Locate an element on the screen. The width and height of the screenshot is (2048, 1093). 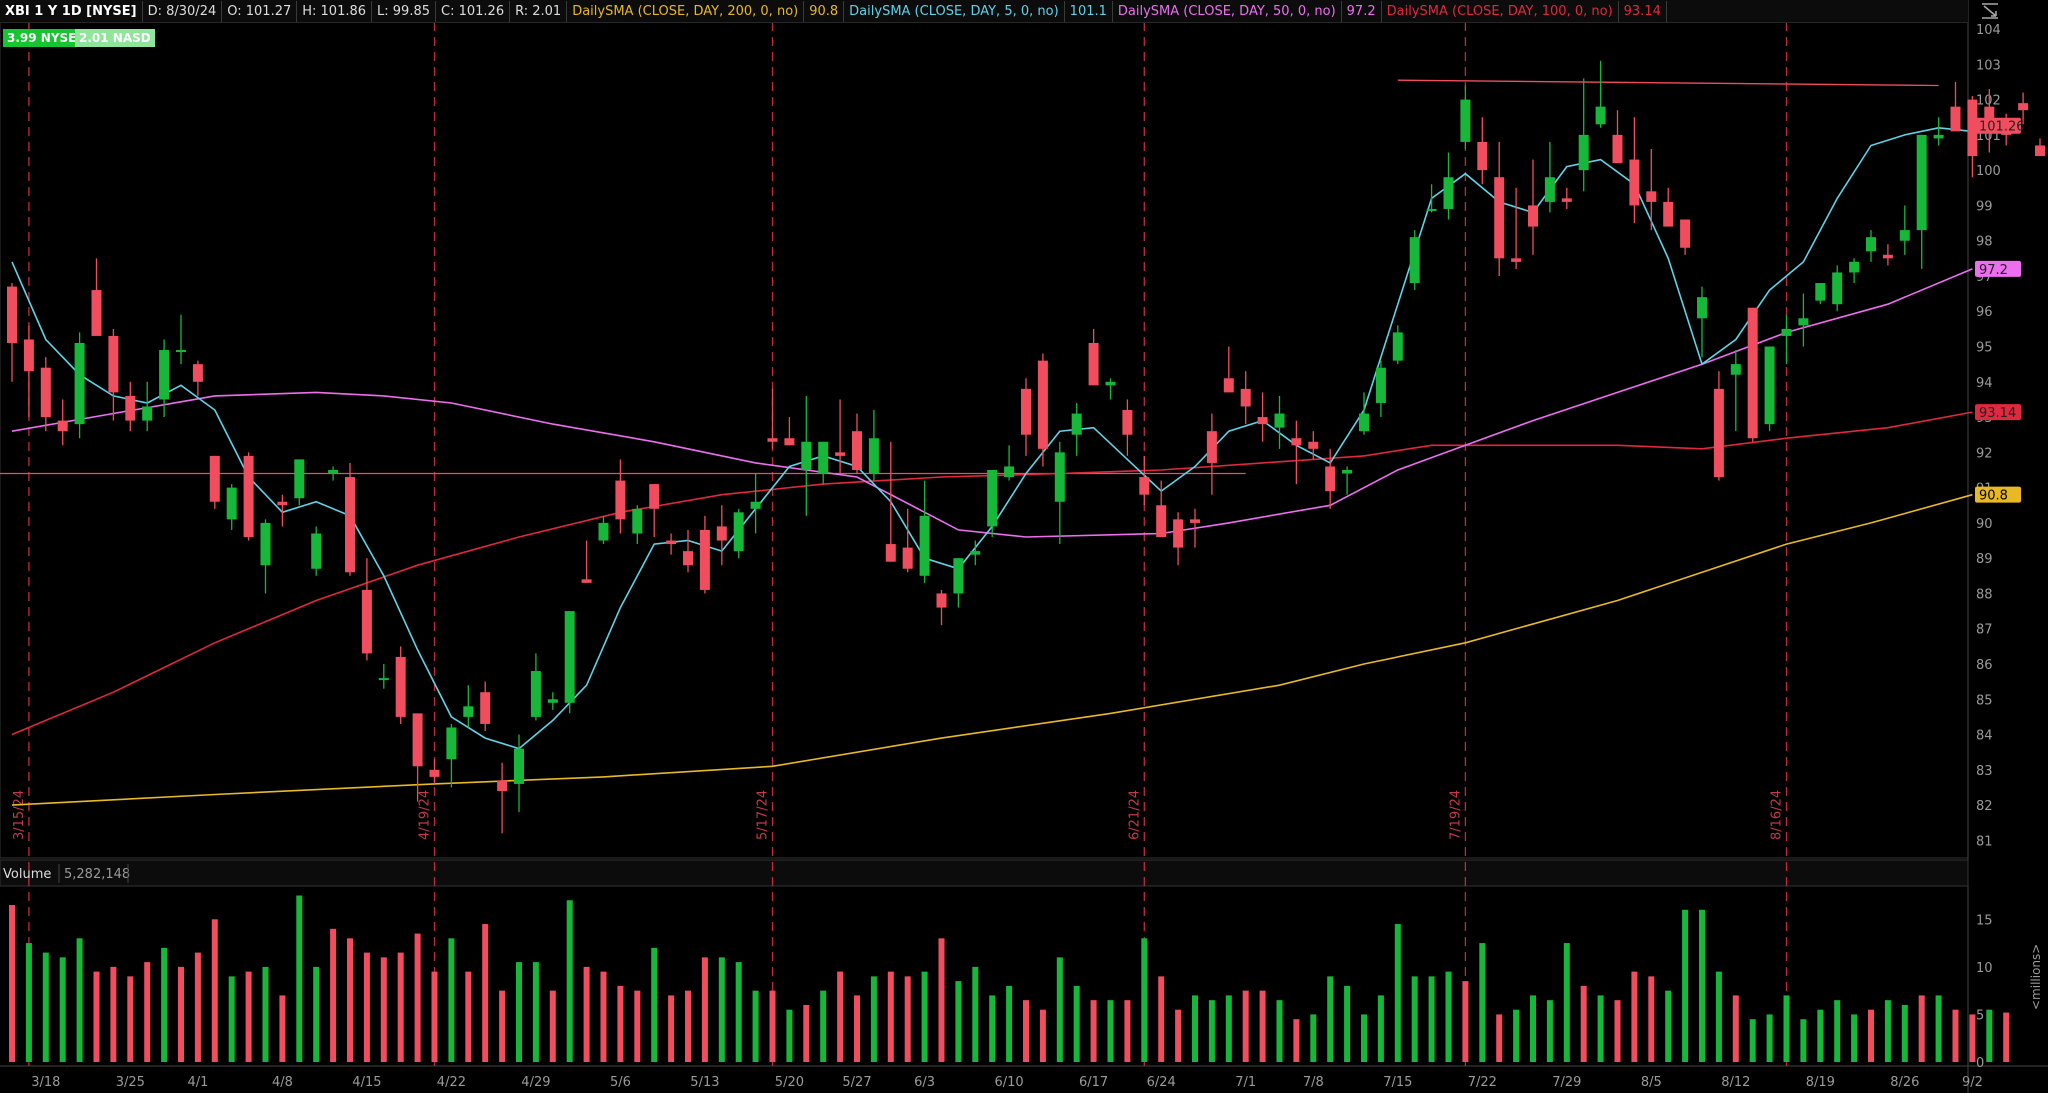
study-sma5-label: DailySMA (CLOSE, DAY, 5, 0, no) is located at coordinates (954, 11).